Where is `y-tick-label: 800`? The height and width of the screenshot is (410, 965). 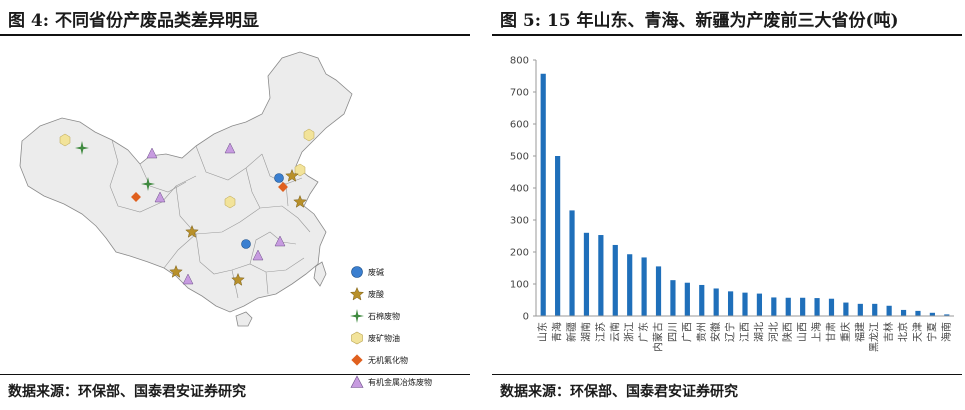 y-tick-label: 800 is located at coordinates (519, 61).